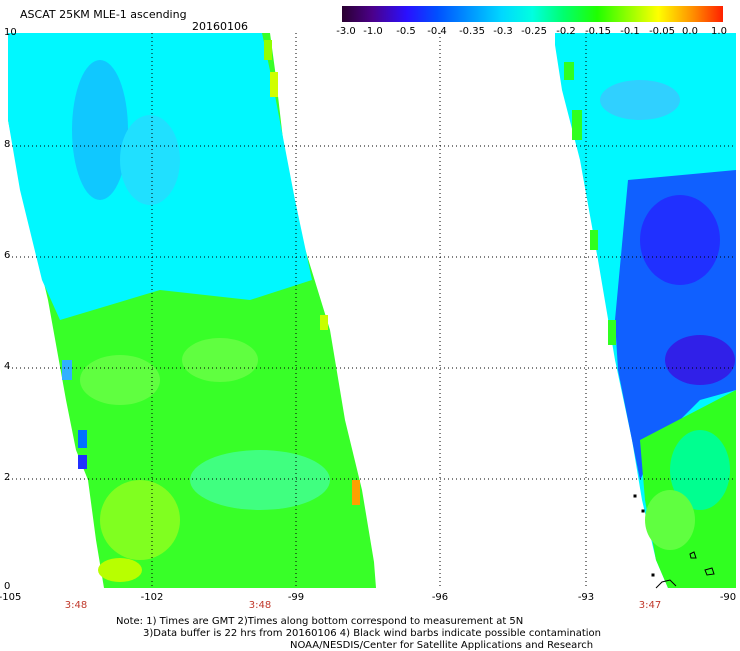 This screenshot has height=651, width=740. I want to click on y-tick-label: 0, so click(7, 586).